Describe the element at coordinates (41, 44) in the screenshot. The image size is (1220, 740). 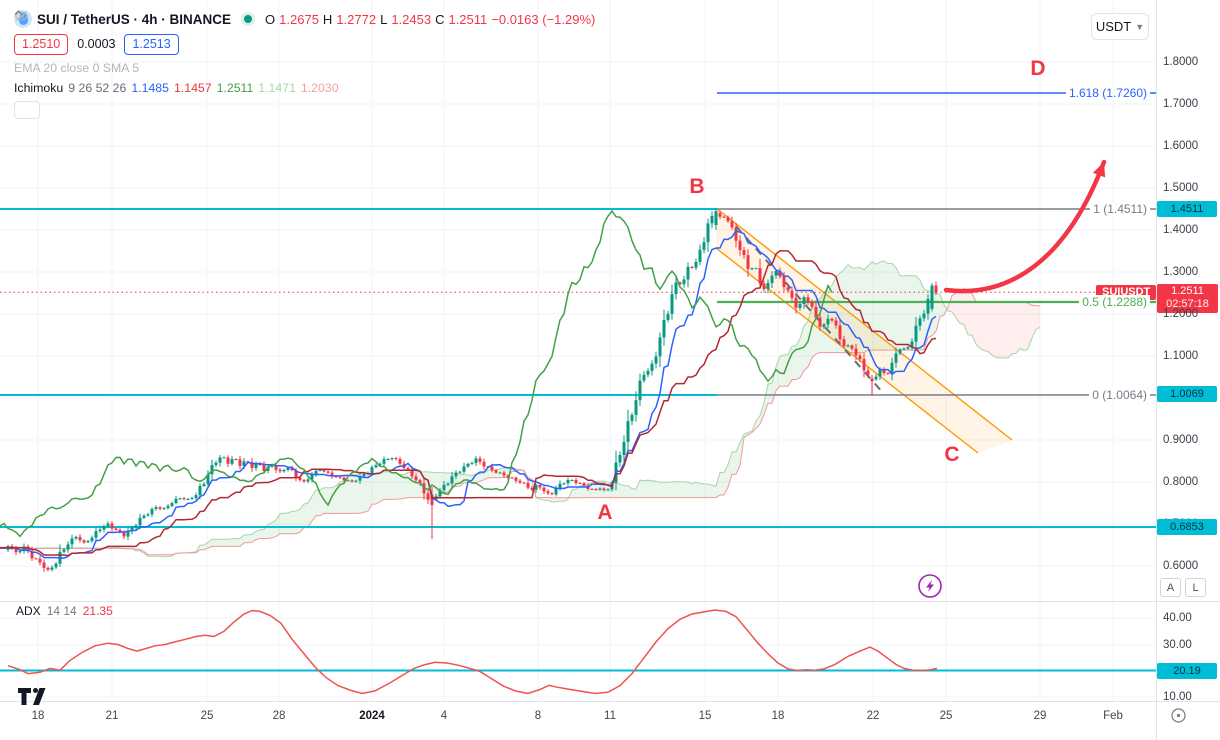
I see `sell-button: 1.2510` at that location.